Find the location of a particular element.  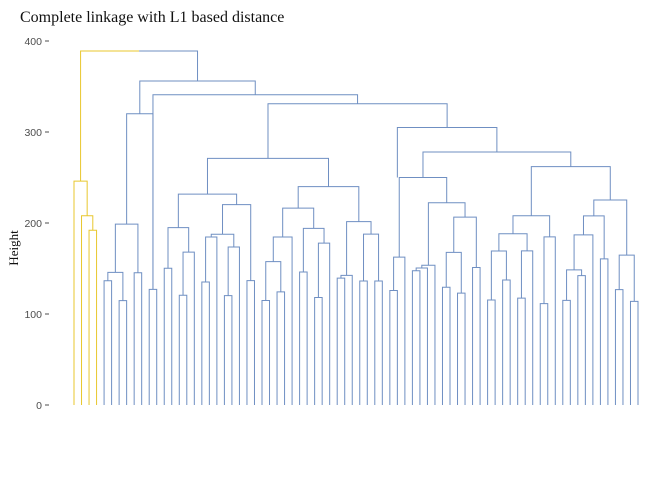

y-tick-label: 300 is located at coordinates (33, 133).